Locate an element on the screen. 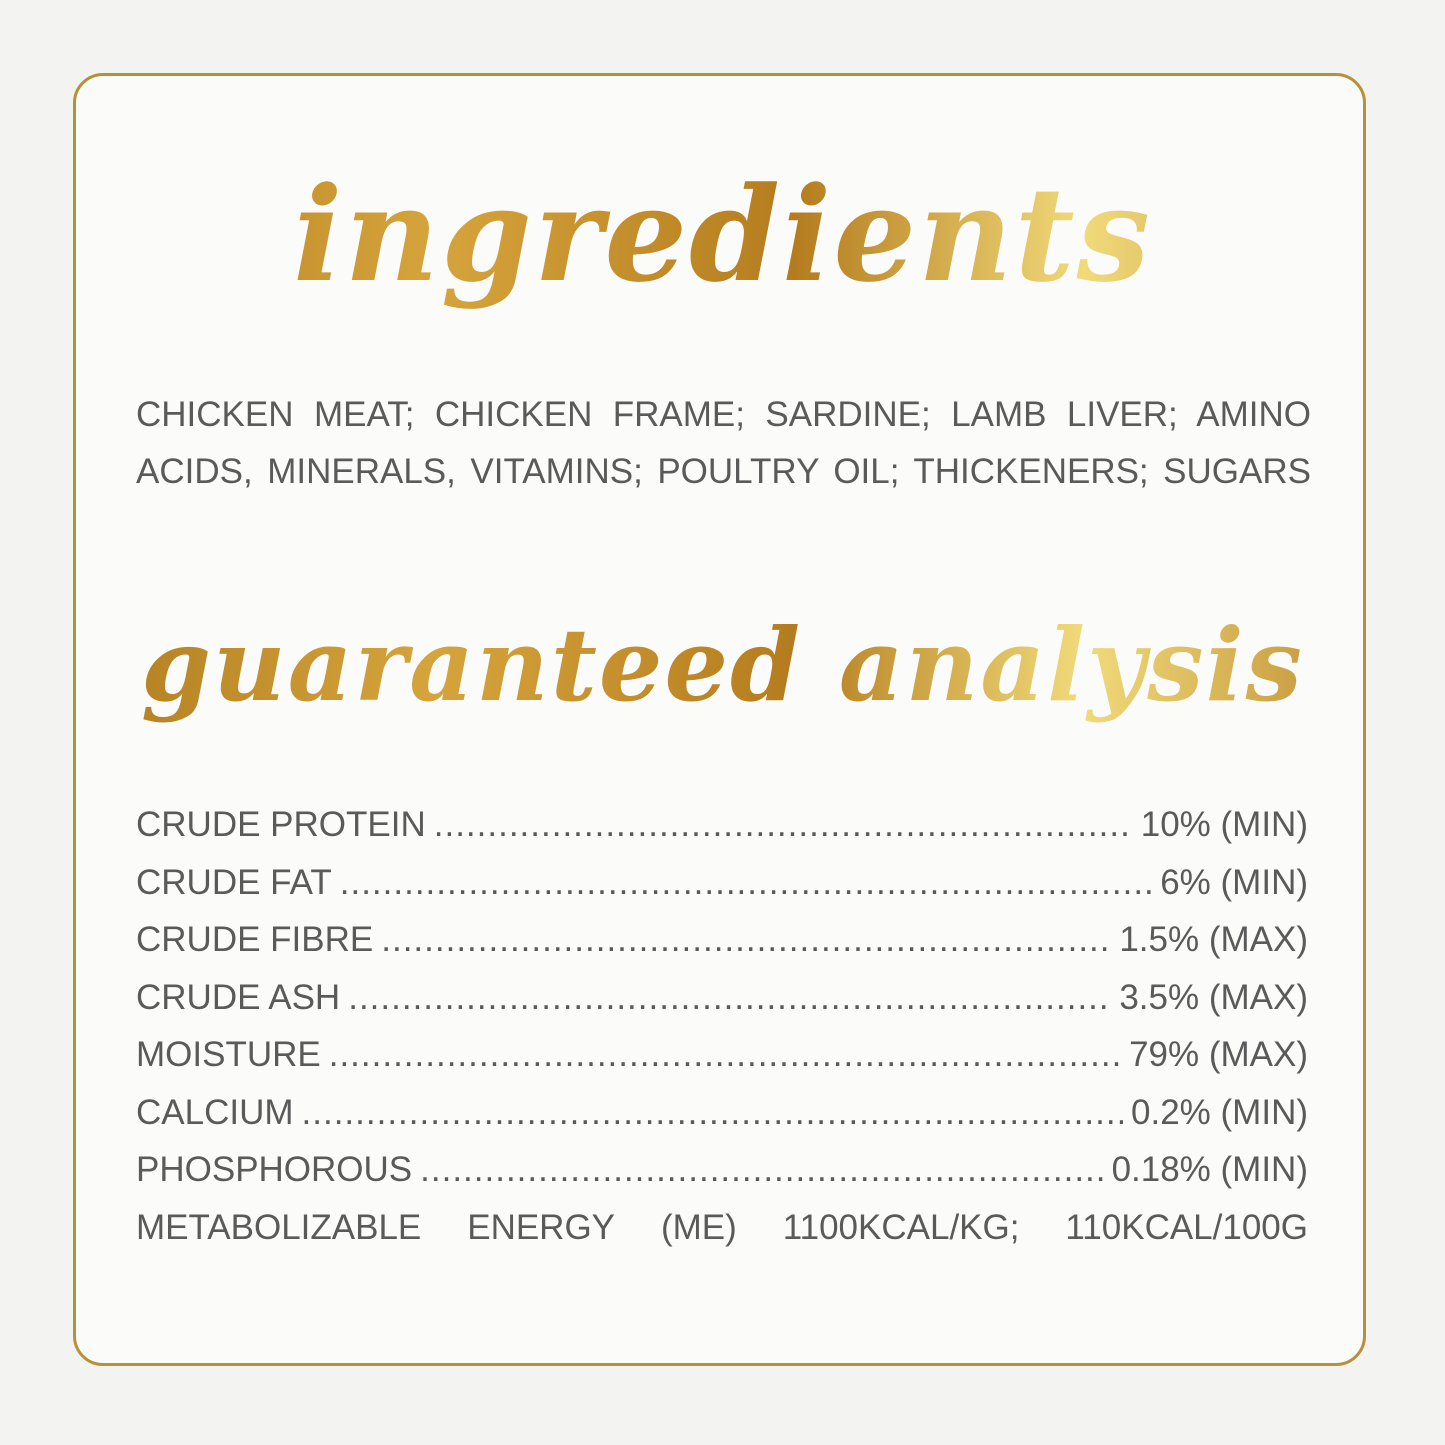 This screenshot has height=1445, width=1445. analysis-heading: guaranteed analysis is located at coordinates (722, 665).